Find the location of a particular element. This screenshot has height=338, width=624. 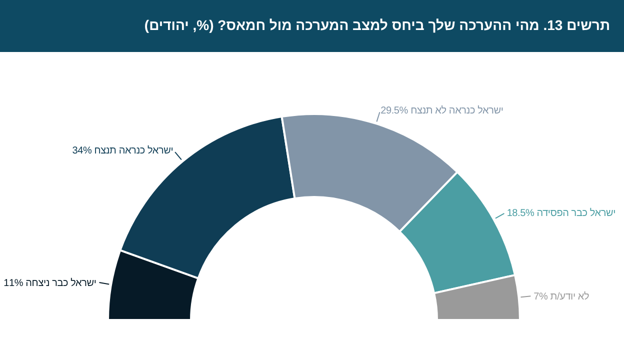

title: תרשים 13. מהי ההערכה שלך ביחס למצב המערכה מול חמאס? (%, יהודים) is located at coordinates (377, 25).